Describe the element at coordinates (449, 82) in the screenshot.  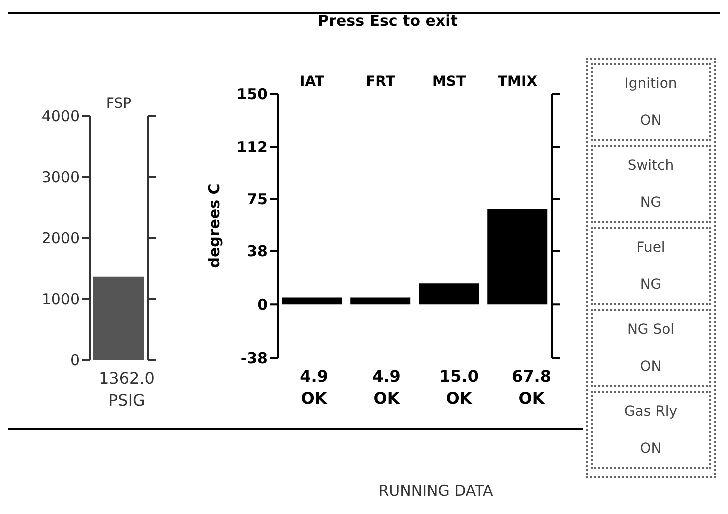
I see `x-tick-label: MST` at that location.